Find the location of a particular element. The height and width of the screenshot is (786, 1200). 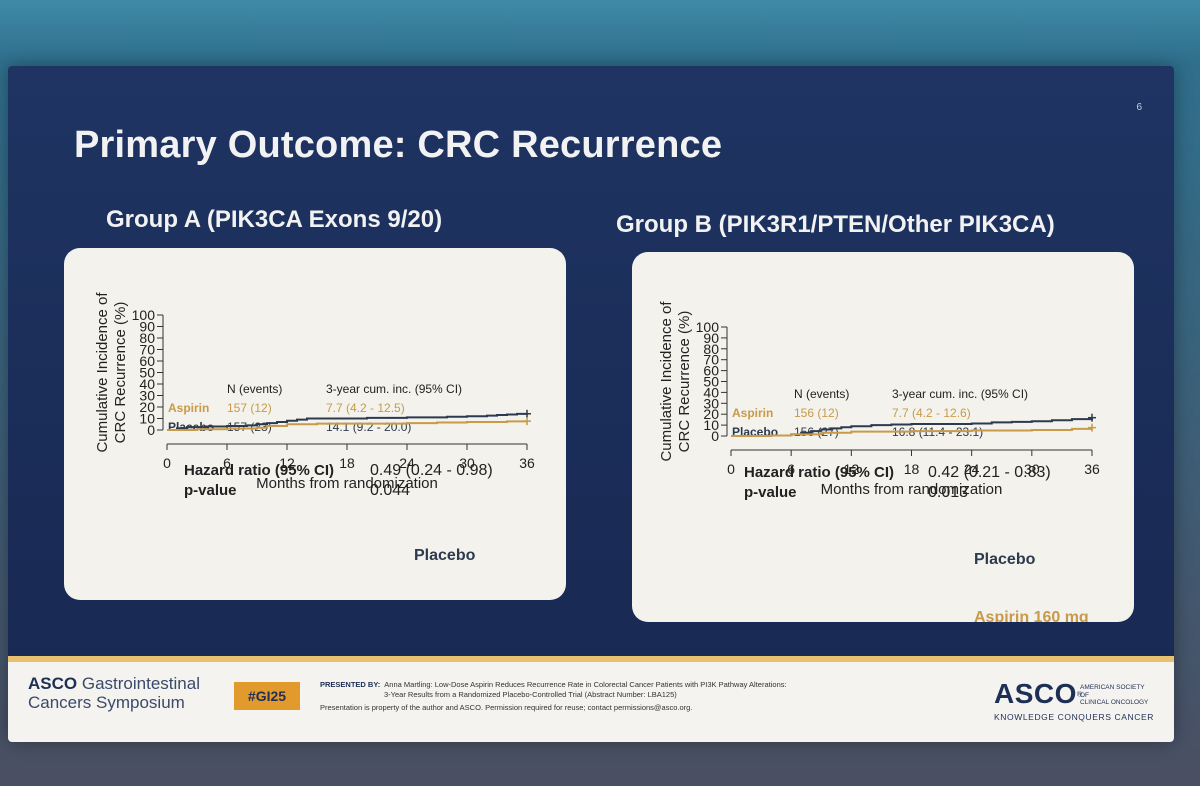

hazard-ratio-value: 0.49 (0.24 - 0.98) is located at coordinates (431, 470).